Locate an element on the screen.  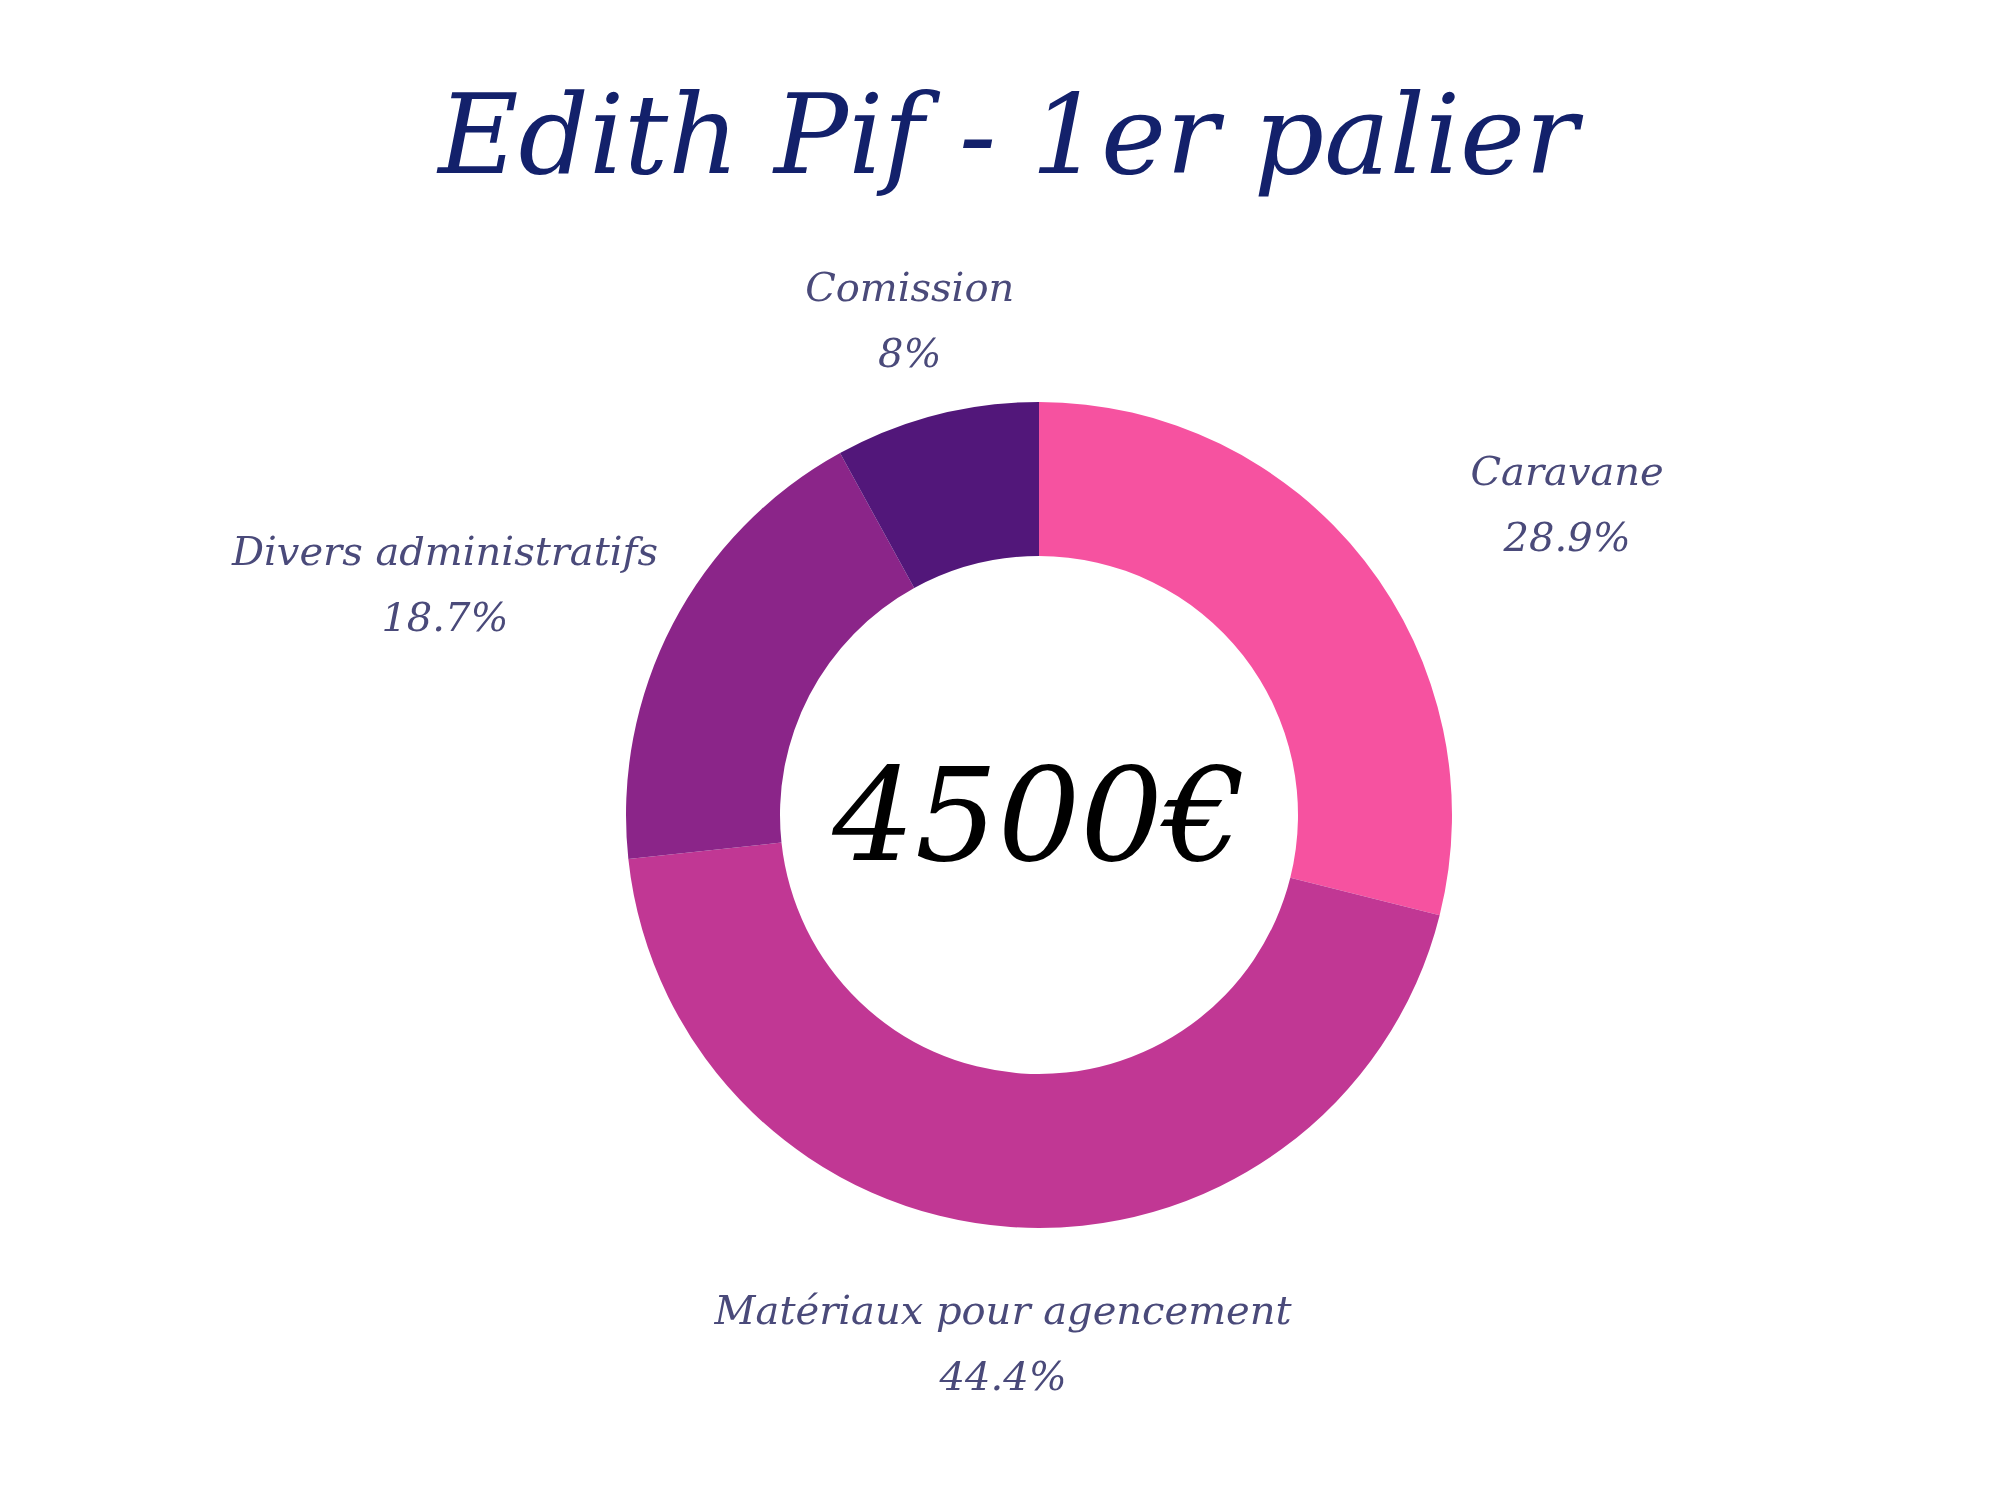
slice-label: Matériaux pour agencement is located at coordinates (1003, 1309).